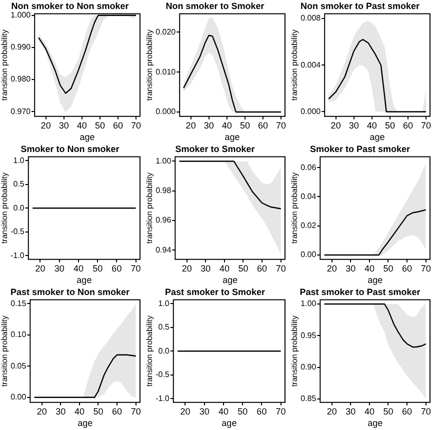 The height and width of the screenshot is (430, 434). What do you see at coordinates (215, 149) in the screenshot?
I see `chart-title: Smoker to Smoker` at bounding box center [215, 149].